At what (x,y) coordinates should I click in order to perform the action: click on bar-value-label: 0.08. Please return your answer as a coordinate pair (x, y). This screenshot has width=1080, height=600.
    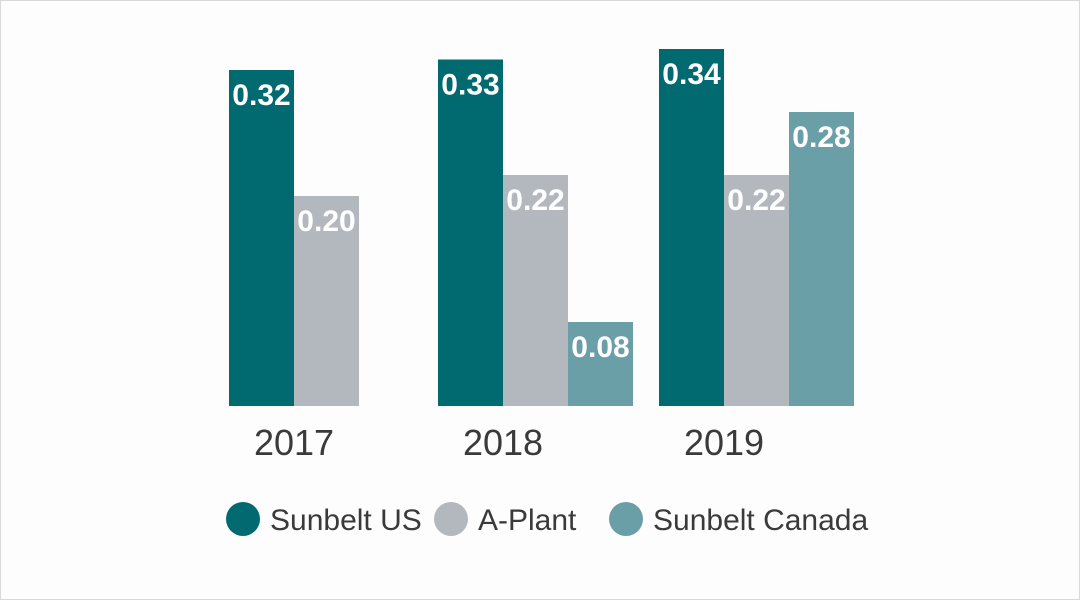
    Looking at the image, I should click on (600, 347).